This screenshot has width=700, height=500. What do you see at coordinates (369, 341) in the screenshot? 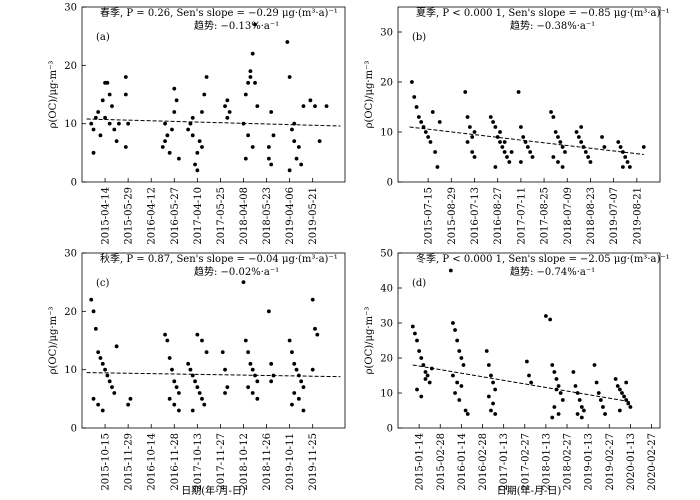
I see `y-axis-label: ρ(OC)/μg·m⁻³` at bounding box center [369, 341].